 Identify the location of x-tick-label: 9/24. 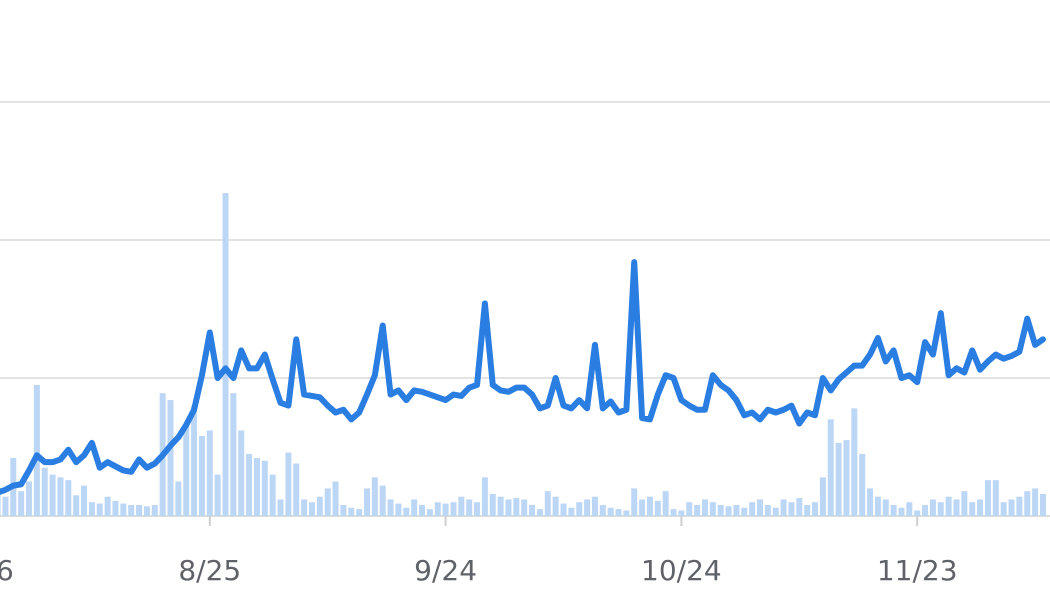
(445, 570).